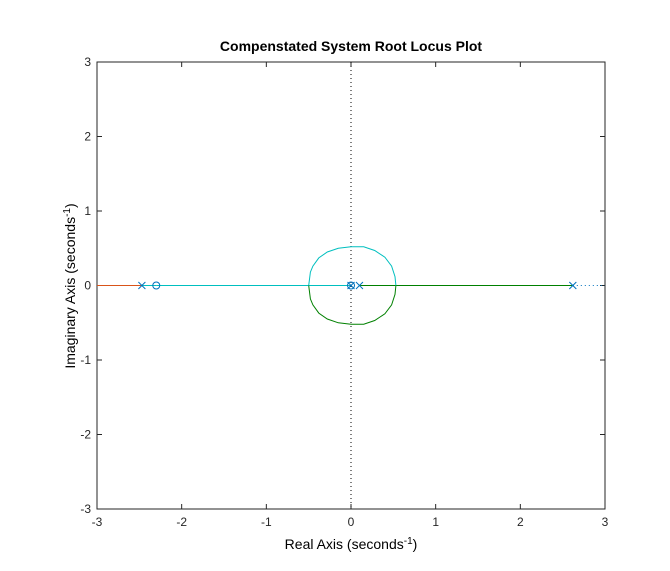  What do you see at coordinates (435, 522) in the screenshot?
I see `x-tick-label: 1` at bounding box center [435, 522].